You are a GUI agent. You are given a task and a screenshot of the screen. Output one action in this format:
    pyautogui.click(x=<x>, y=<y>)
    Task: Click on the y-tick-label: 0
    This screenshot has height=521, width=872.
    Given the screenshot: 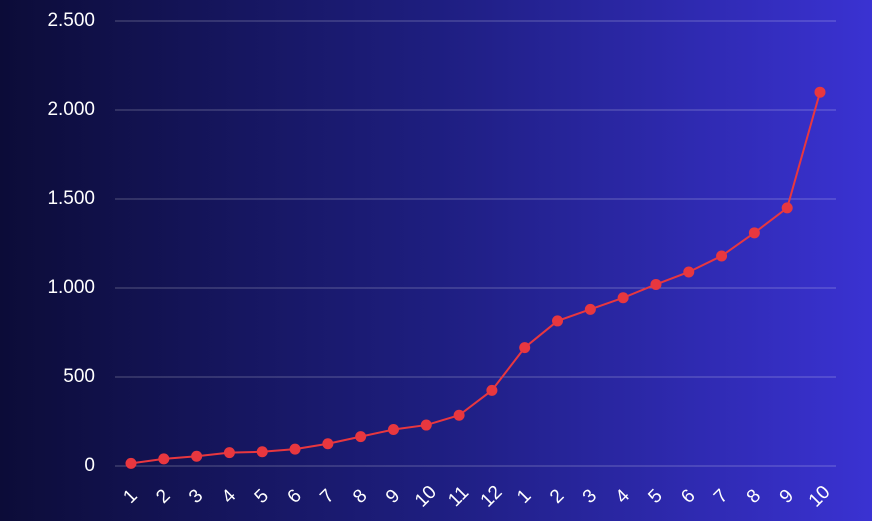 What is the action you would take?
    pyautogui.click(x=89, y=465)
    